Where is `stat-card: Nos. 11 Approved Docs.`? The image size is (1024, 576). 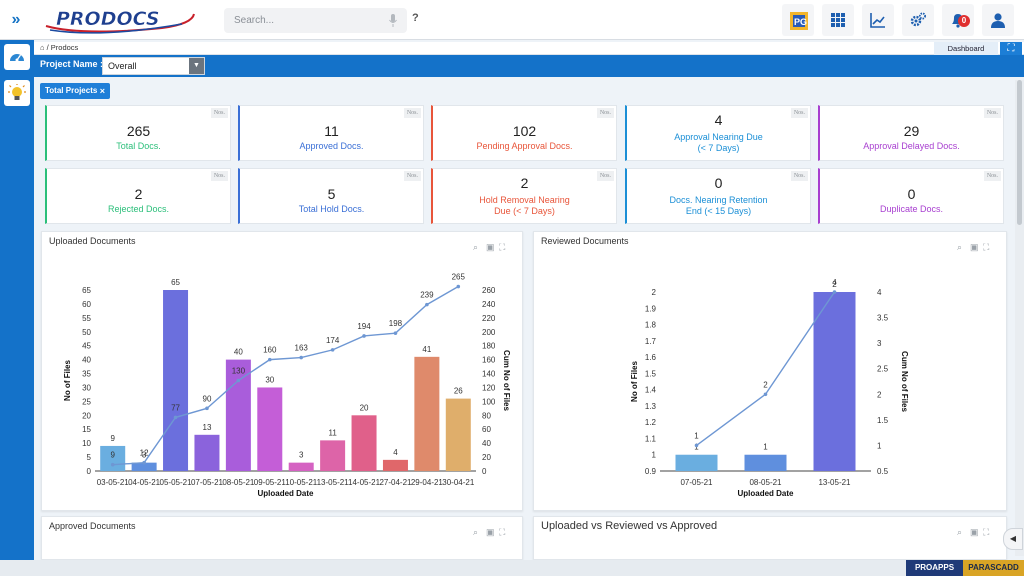 stat-card: Nos. 11 Approved Docs. is located at coordinates (331, 133).